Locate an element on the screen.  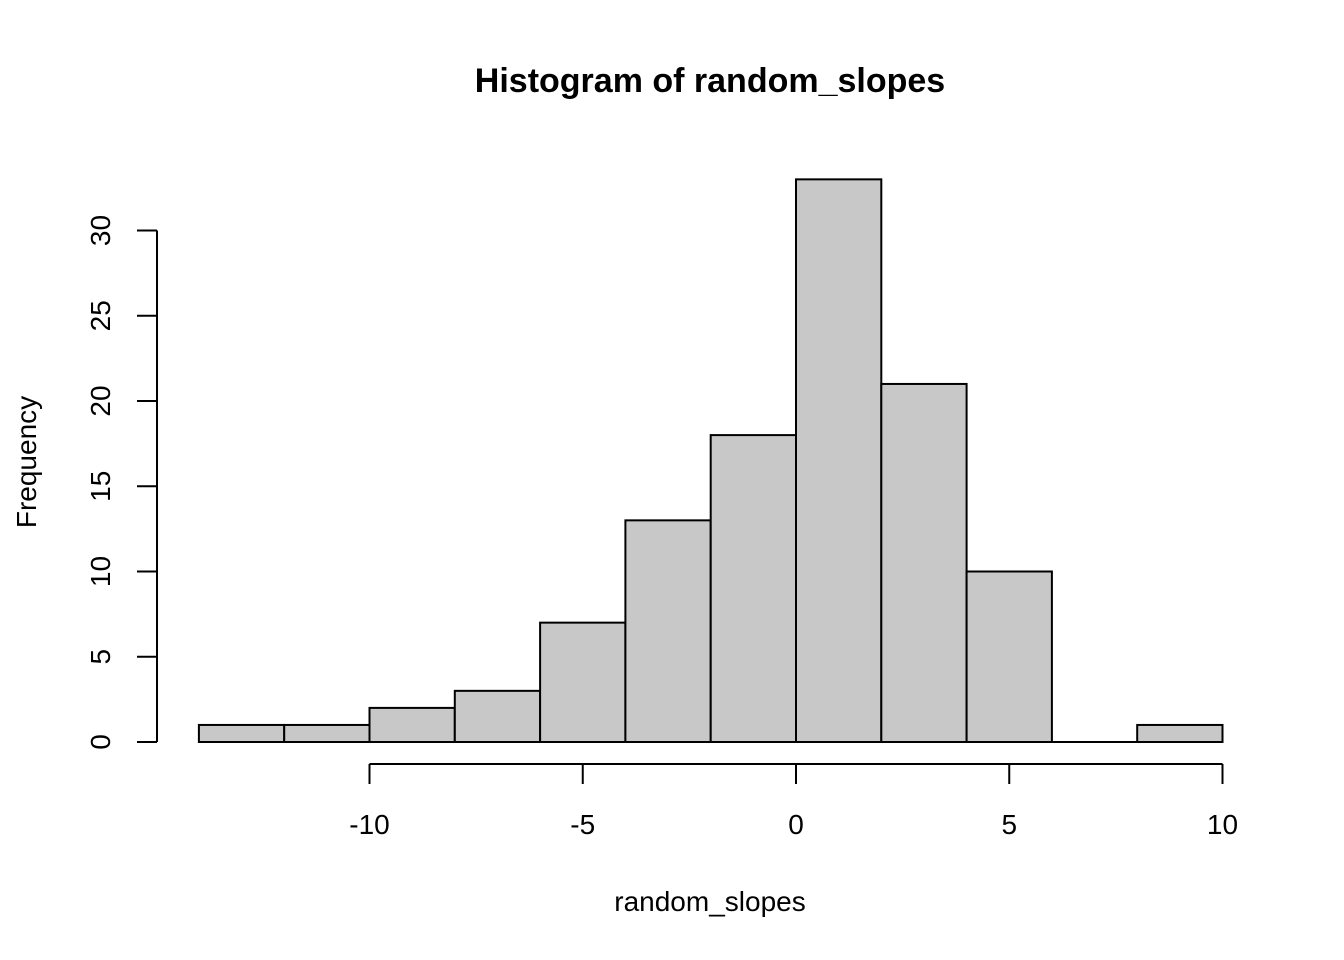
x-tick-label: 5 is located at coordinates (1009, 824).